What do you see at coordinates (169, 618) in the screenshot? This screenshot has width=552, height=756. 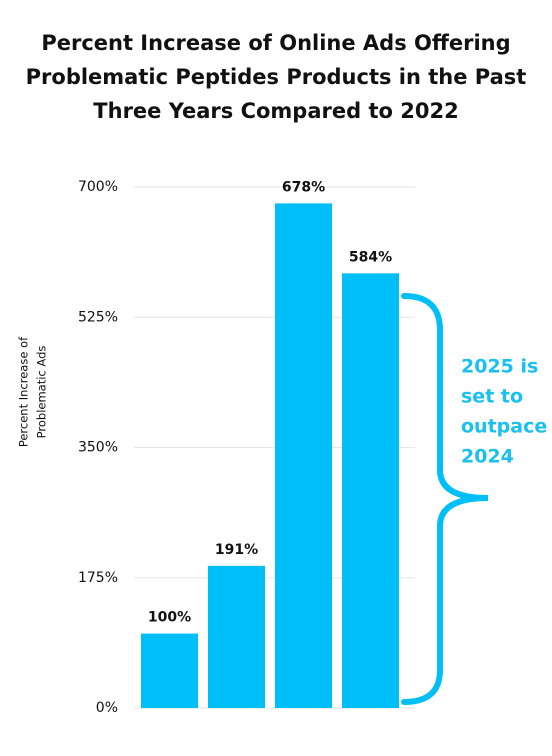 I see `value-label: 100%` at bounding box center [169, 618].